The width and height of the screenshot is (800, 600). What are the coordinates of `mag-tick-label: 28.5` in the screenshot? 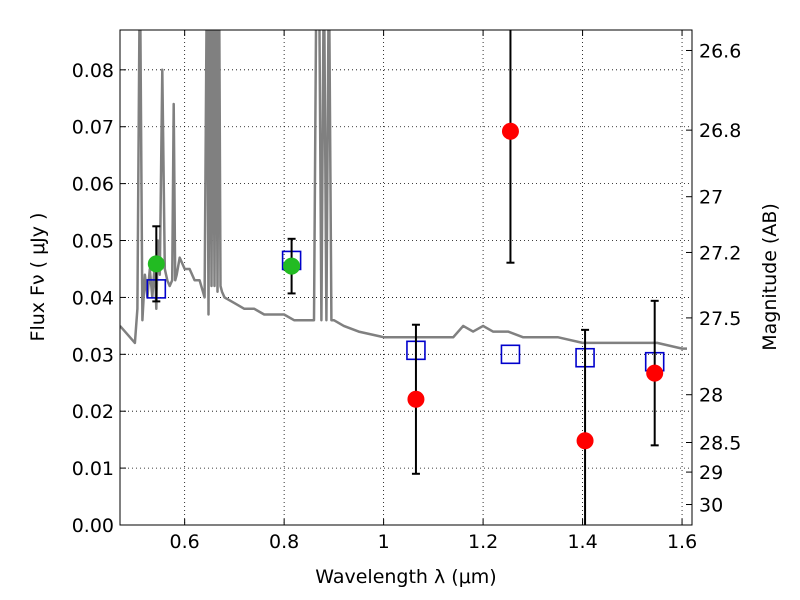 It's located at (720, 444).